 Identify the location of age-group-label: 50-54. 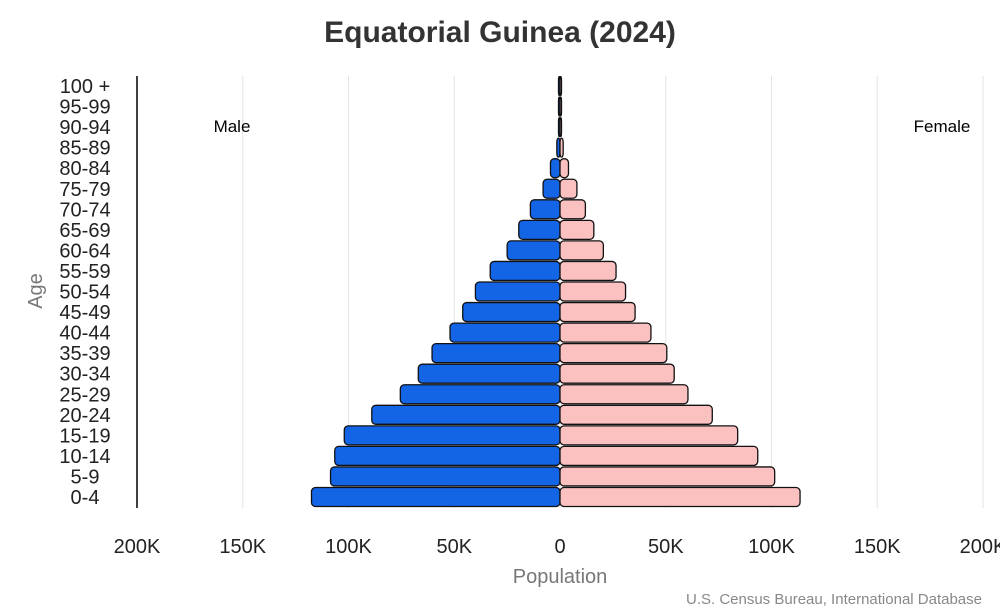
(84, 293).